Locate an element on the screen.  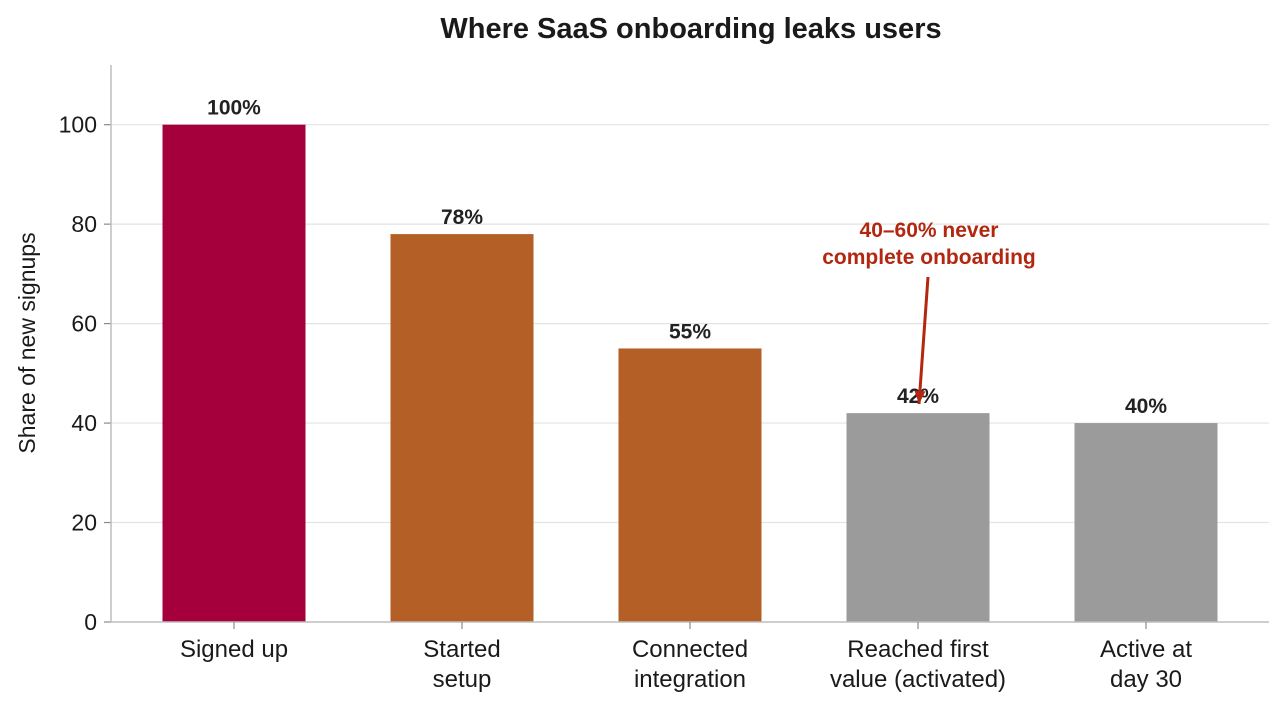
x-tick-label: Reached first value (activated) is located at coordinates (918, 664).